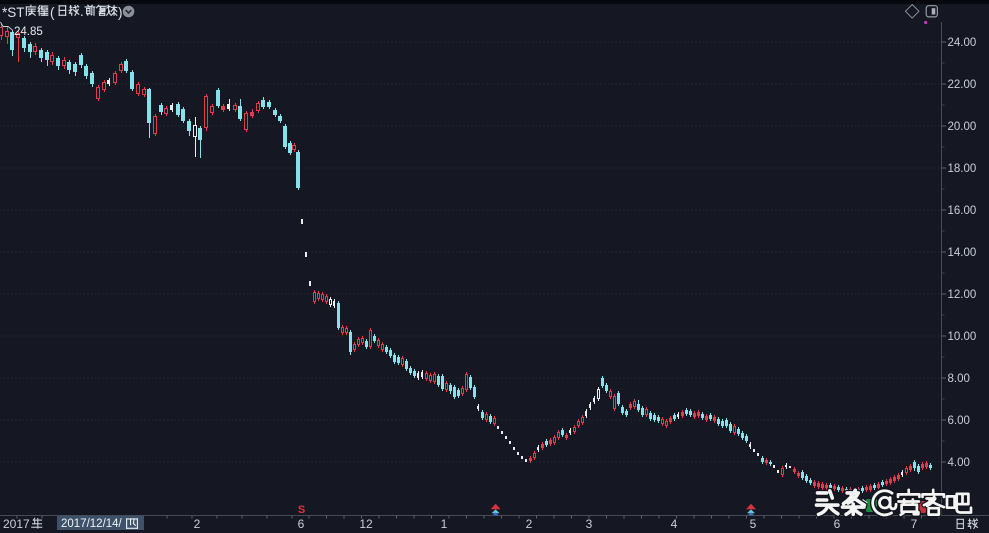 The height and width of the screenshot is (533, 989). What do you see at coordinates (674, 524) in the screenshot?
I see `svg-text: 4` at bounding box center [674, 524].